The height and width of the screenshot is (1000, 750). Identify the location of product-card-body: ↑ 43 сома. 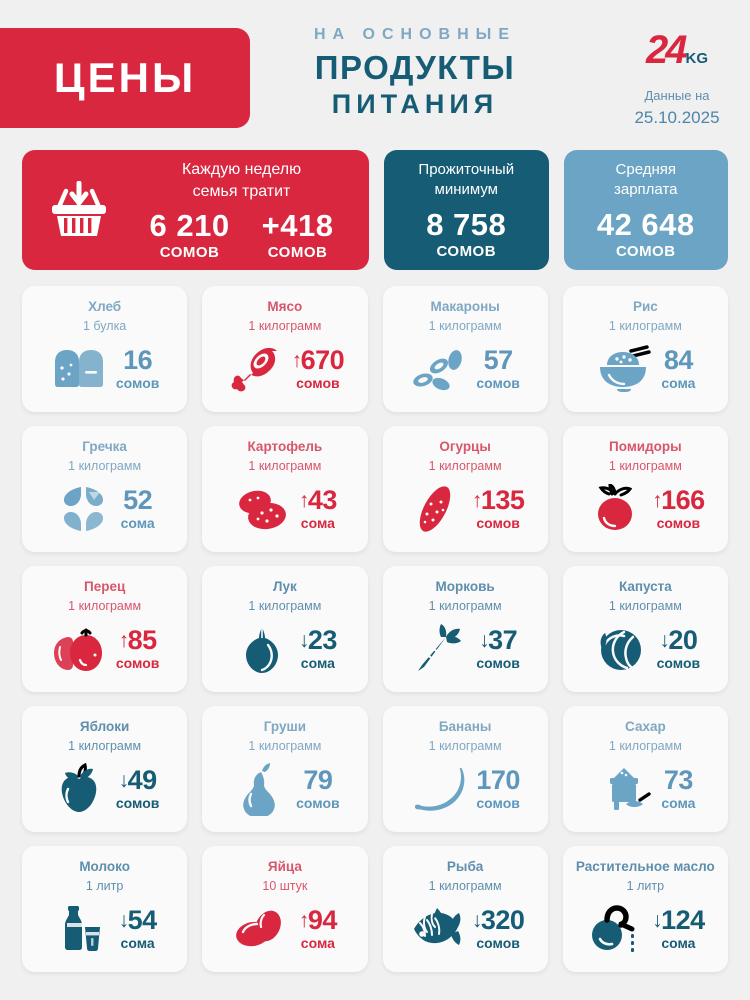
(284, 509).